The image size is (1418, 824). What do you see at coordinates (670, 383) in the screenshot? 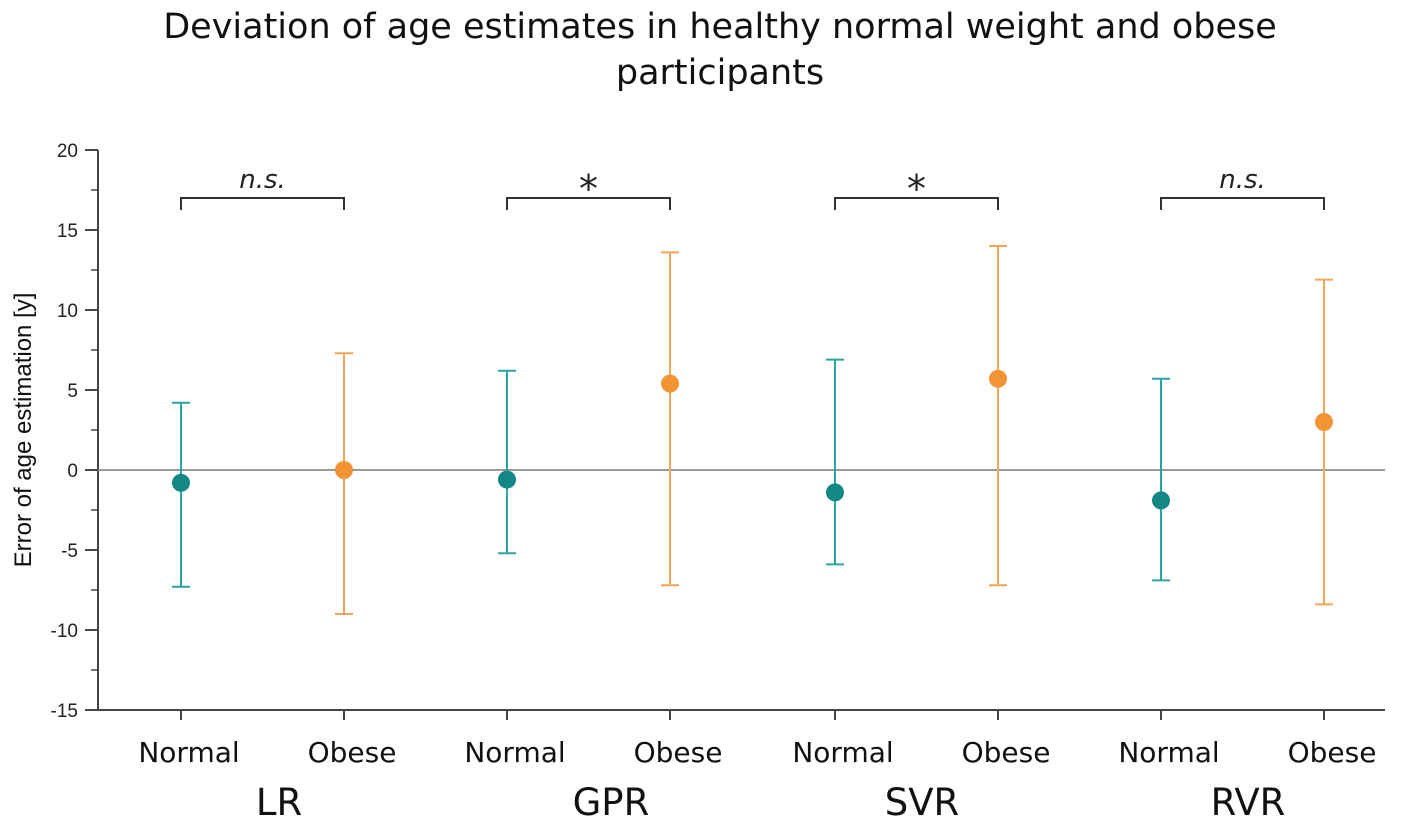
I see `mean-point-gpr-obese` at bounding box center [670, 383].